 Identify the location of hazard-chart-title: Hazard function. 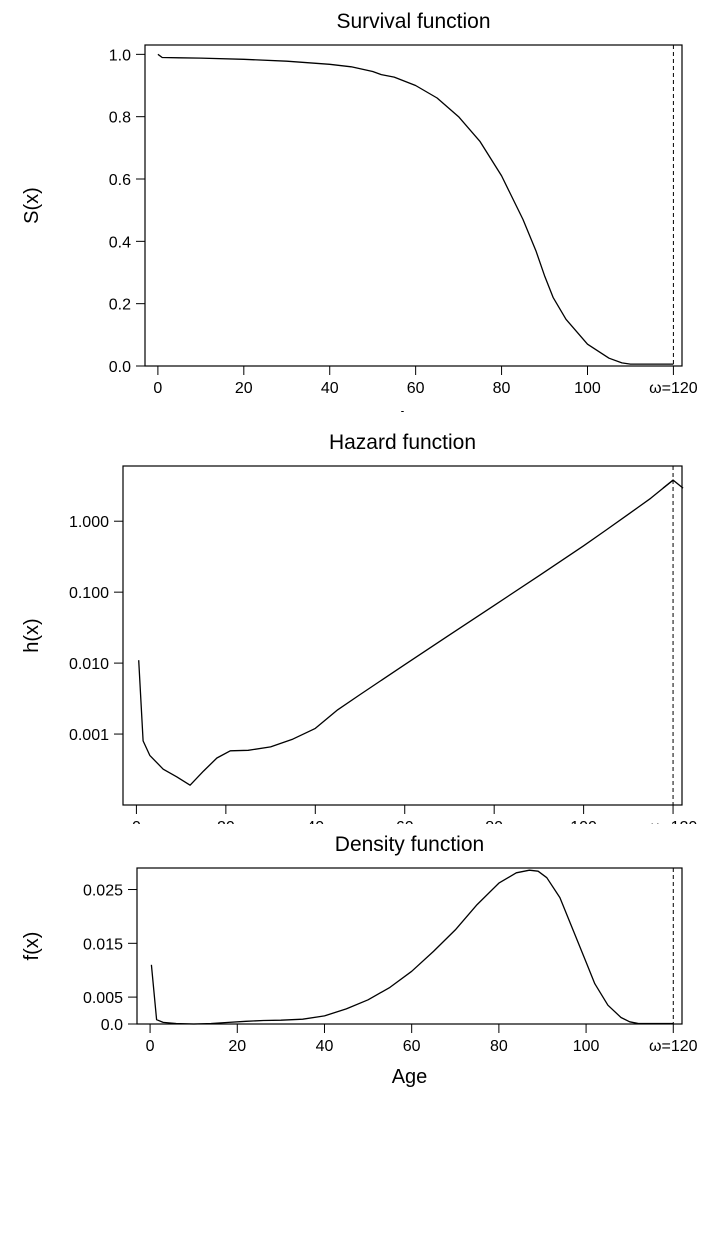
(402, 442).